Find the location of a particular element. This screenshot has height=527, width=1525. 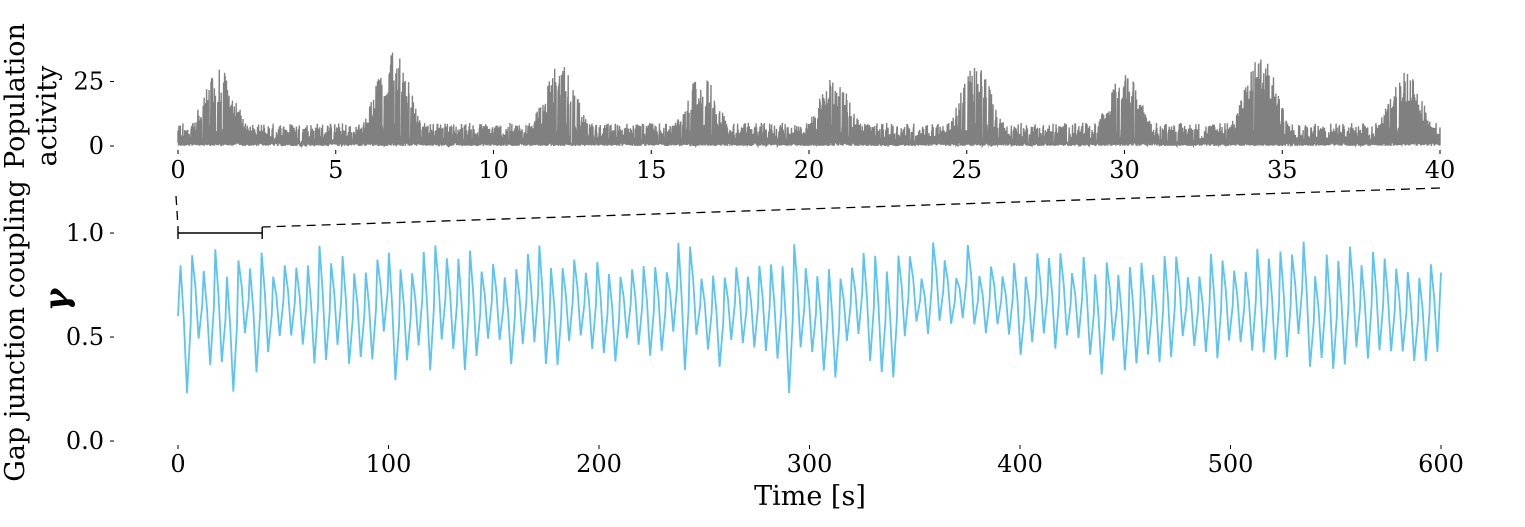

zoom-right-dashed-line is located at coordinates (851, 207).